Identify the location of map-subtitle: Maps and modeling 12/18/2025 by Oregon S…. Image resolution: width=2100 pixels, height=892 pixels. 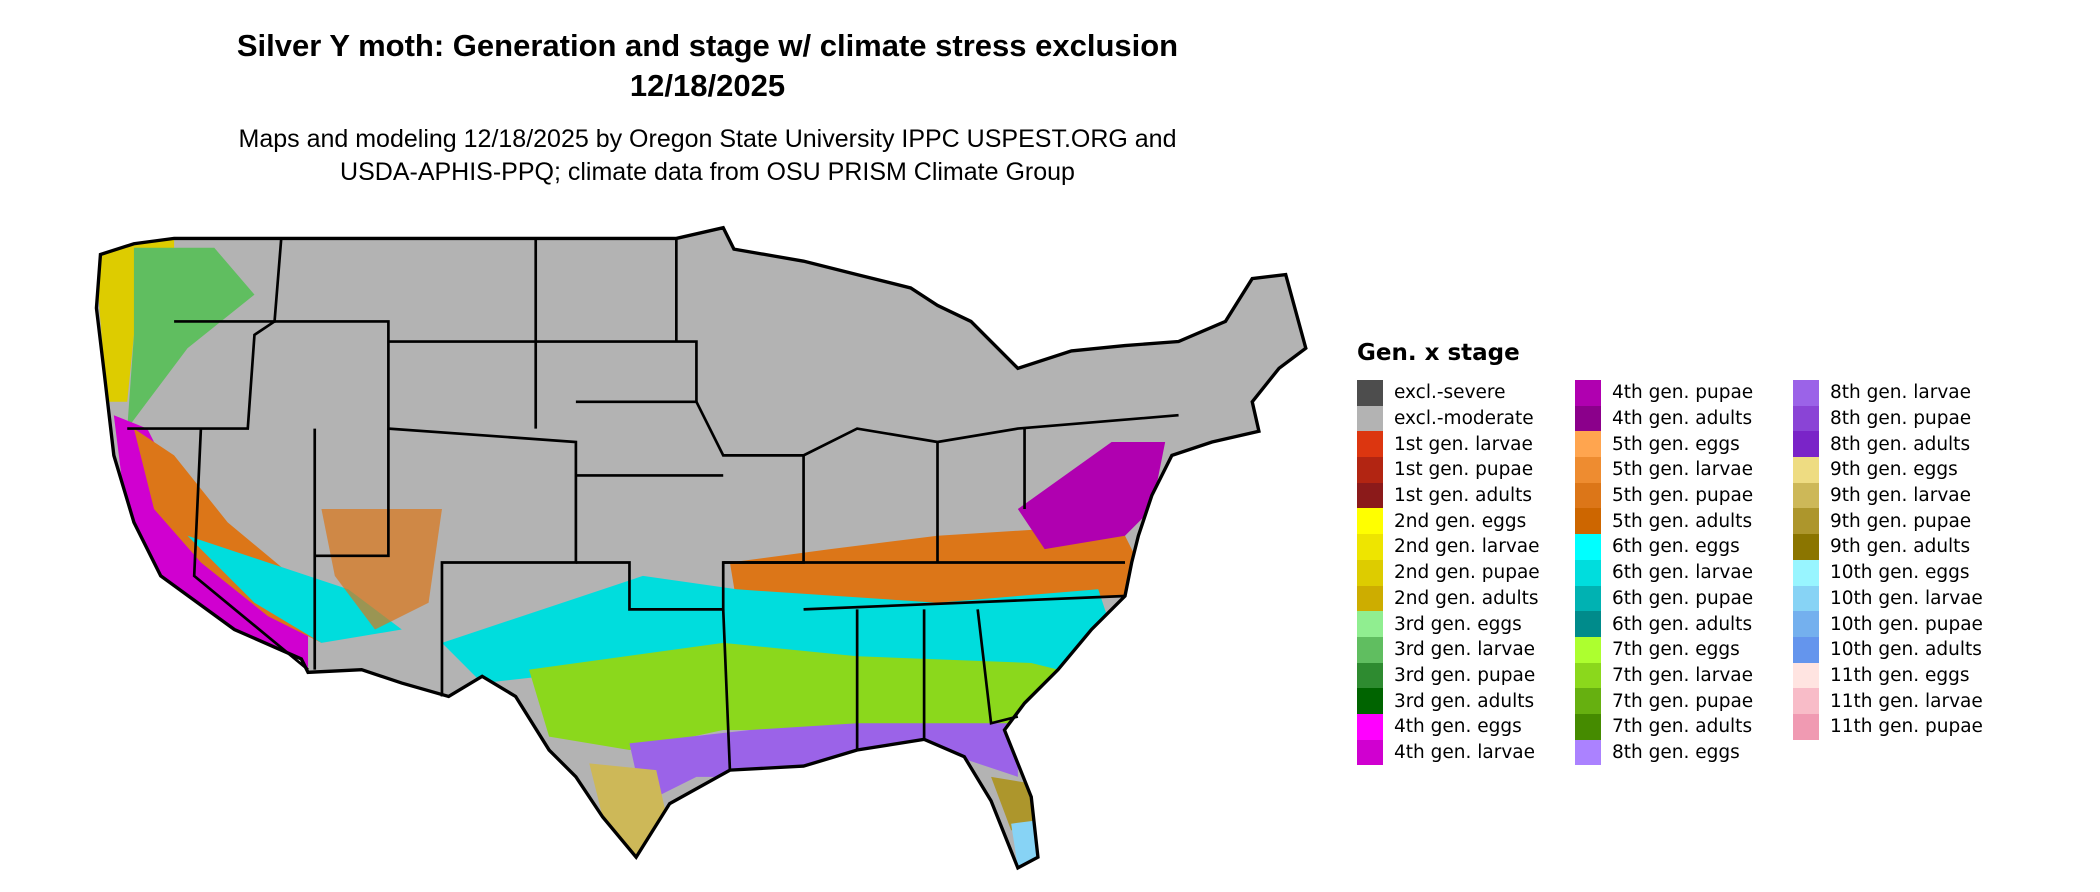
(707, 156).